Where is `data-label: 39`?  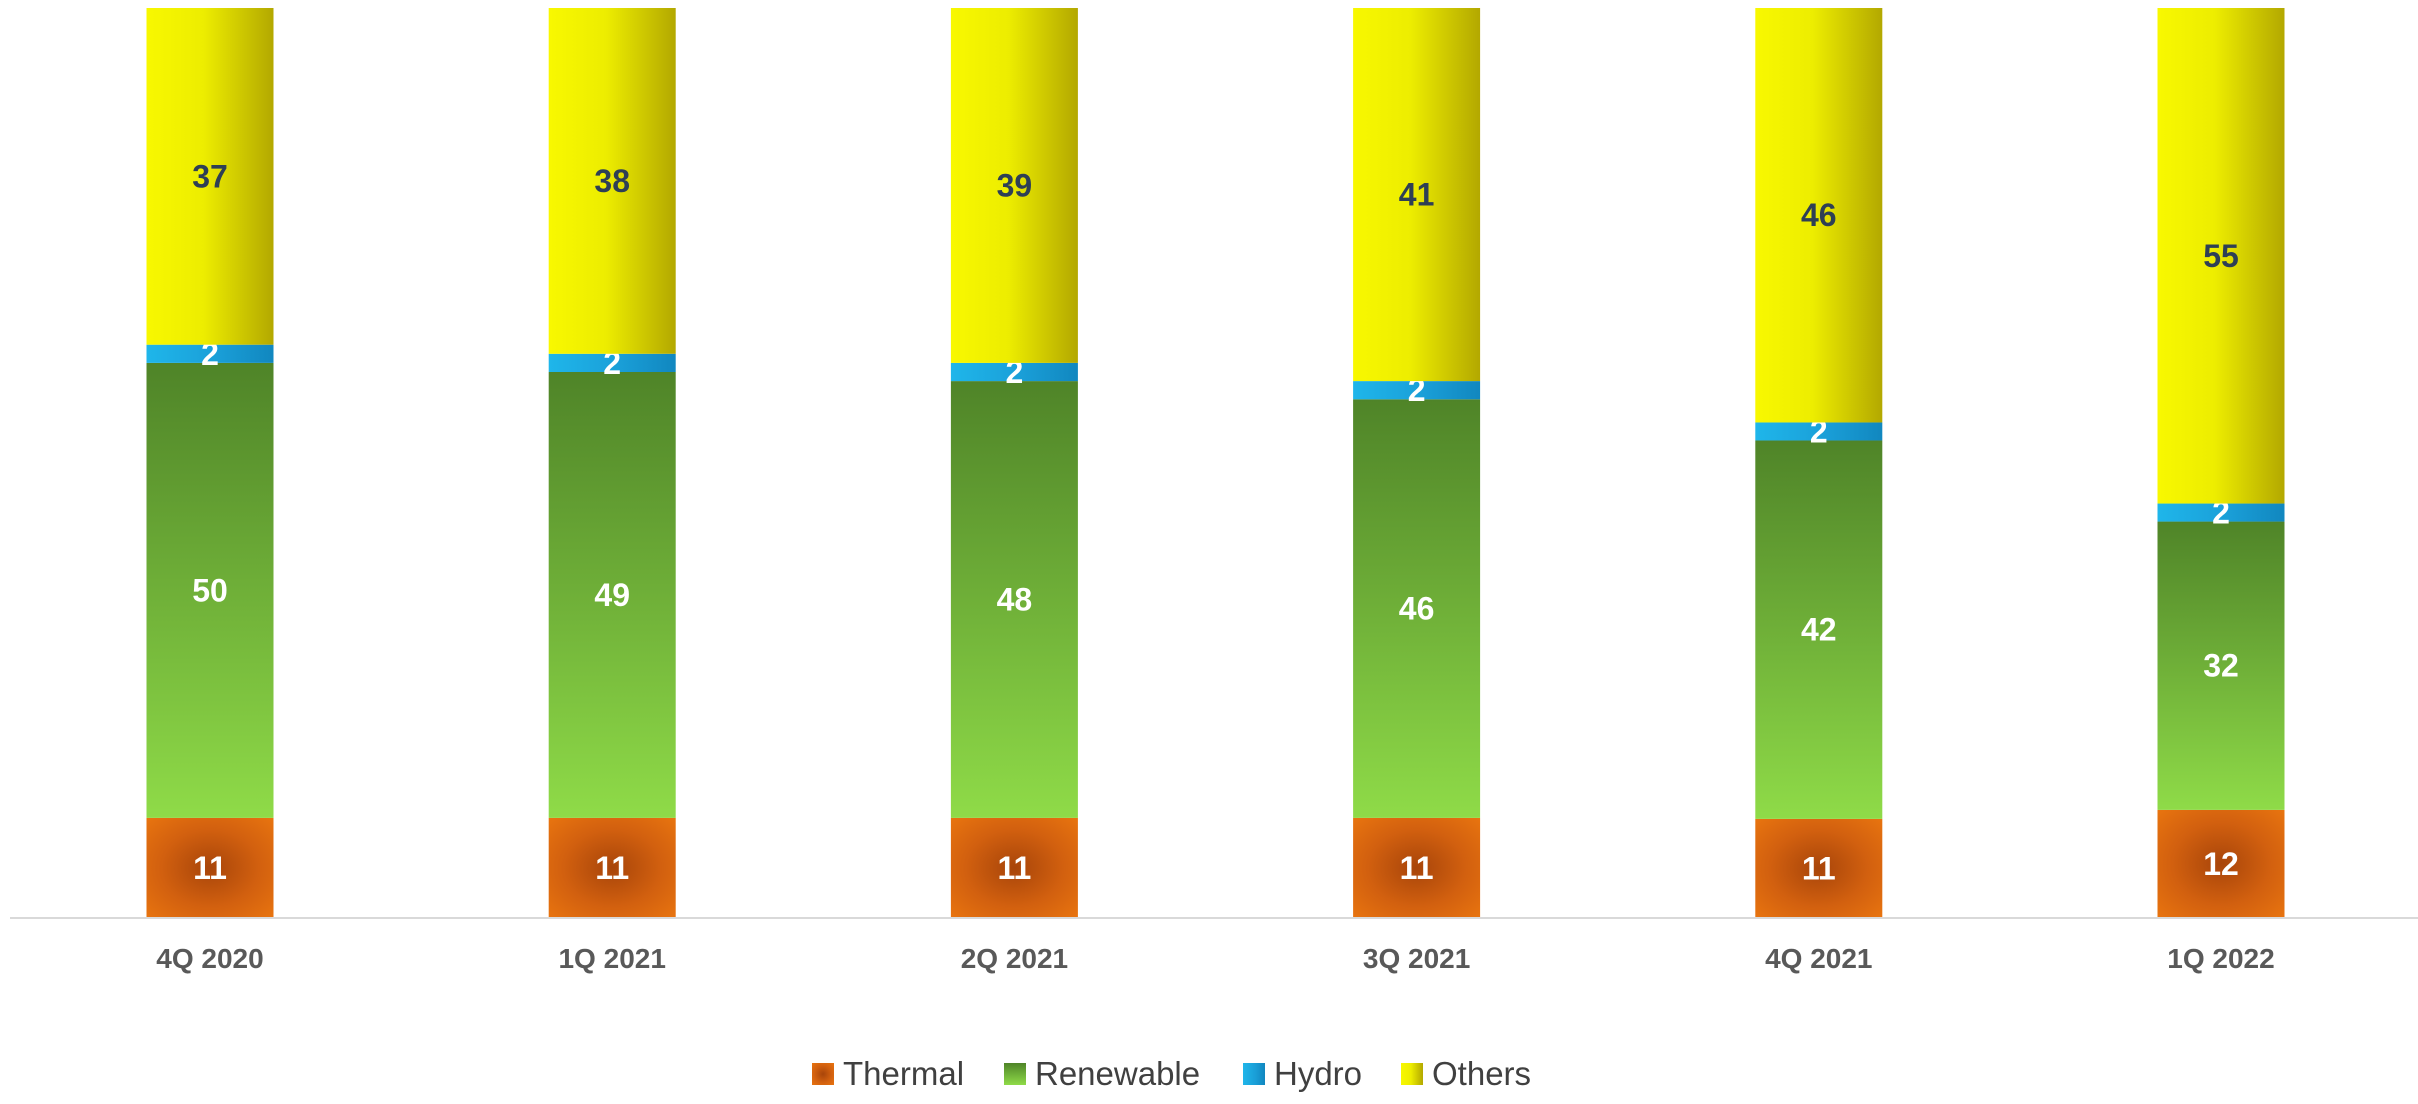 data-label: 39 is located at coordinates (1015, 185).